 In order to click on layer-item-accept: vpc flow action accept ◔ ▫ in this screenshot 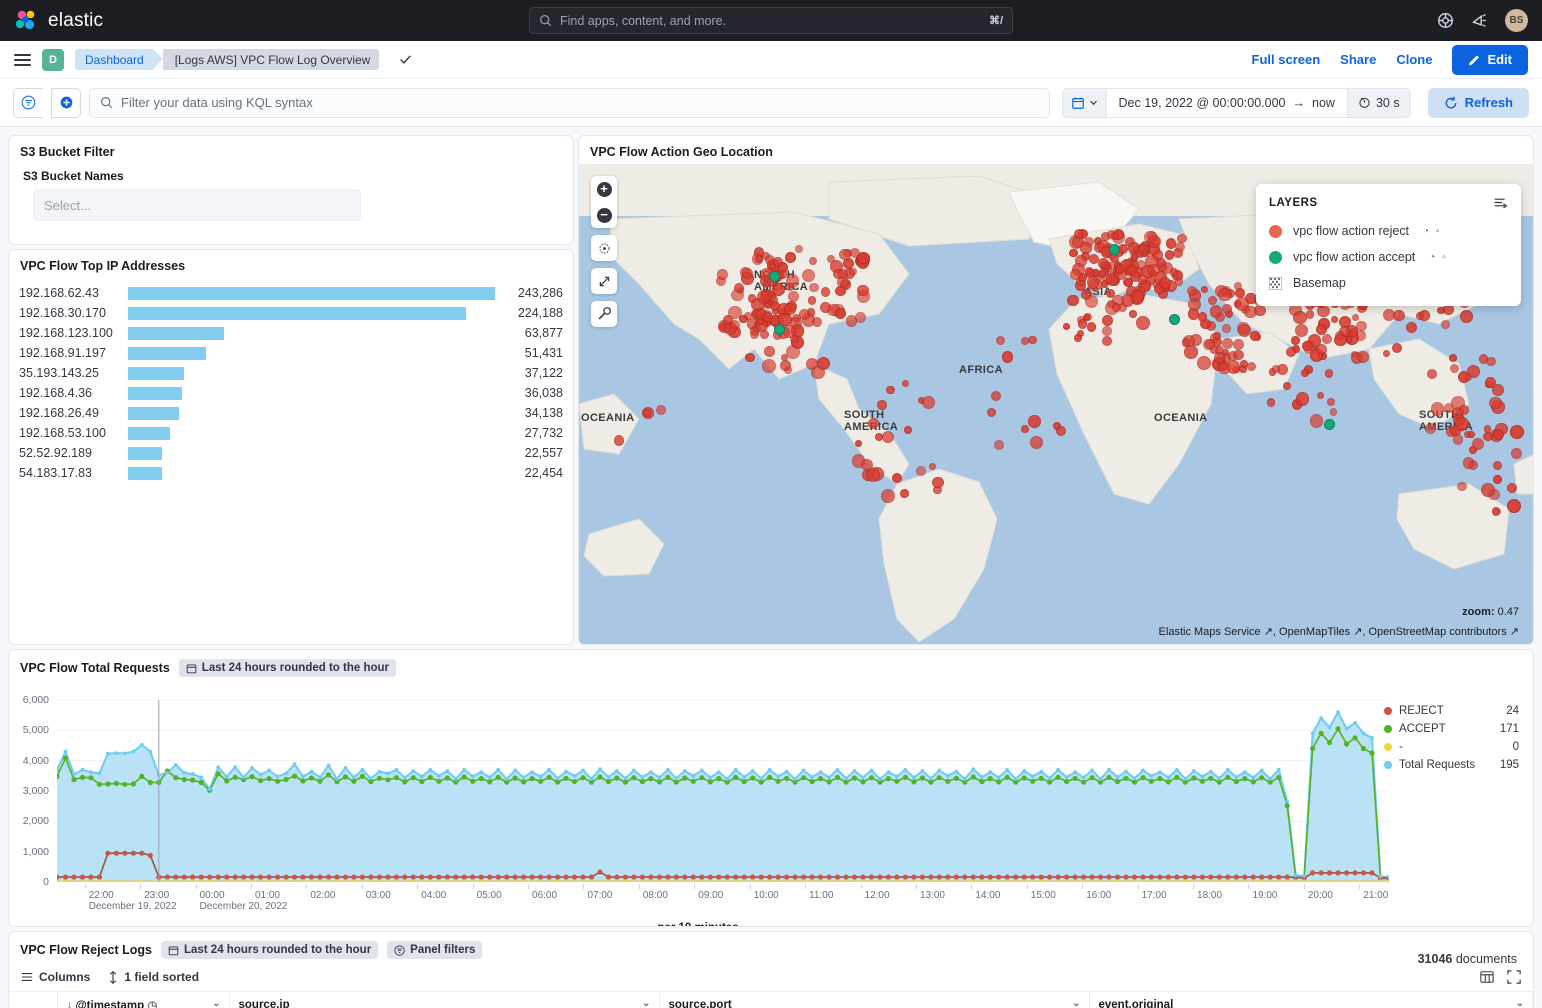, I will do `click(1388, 257)`.